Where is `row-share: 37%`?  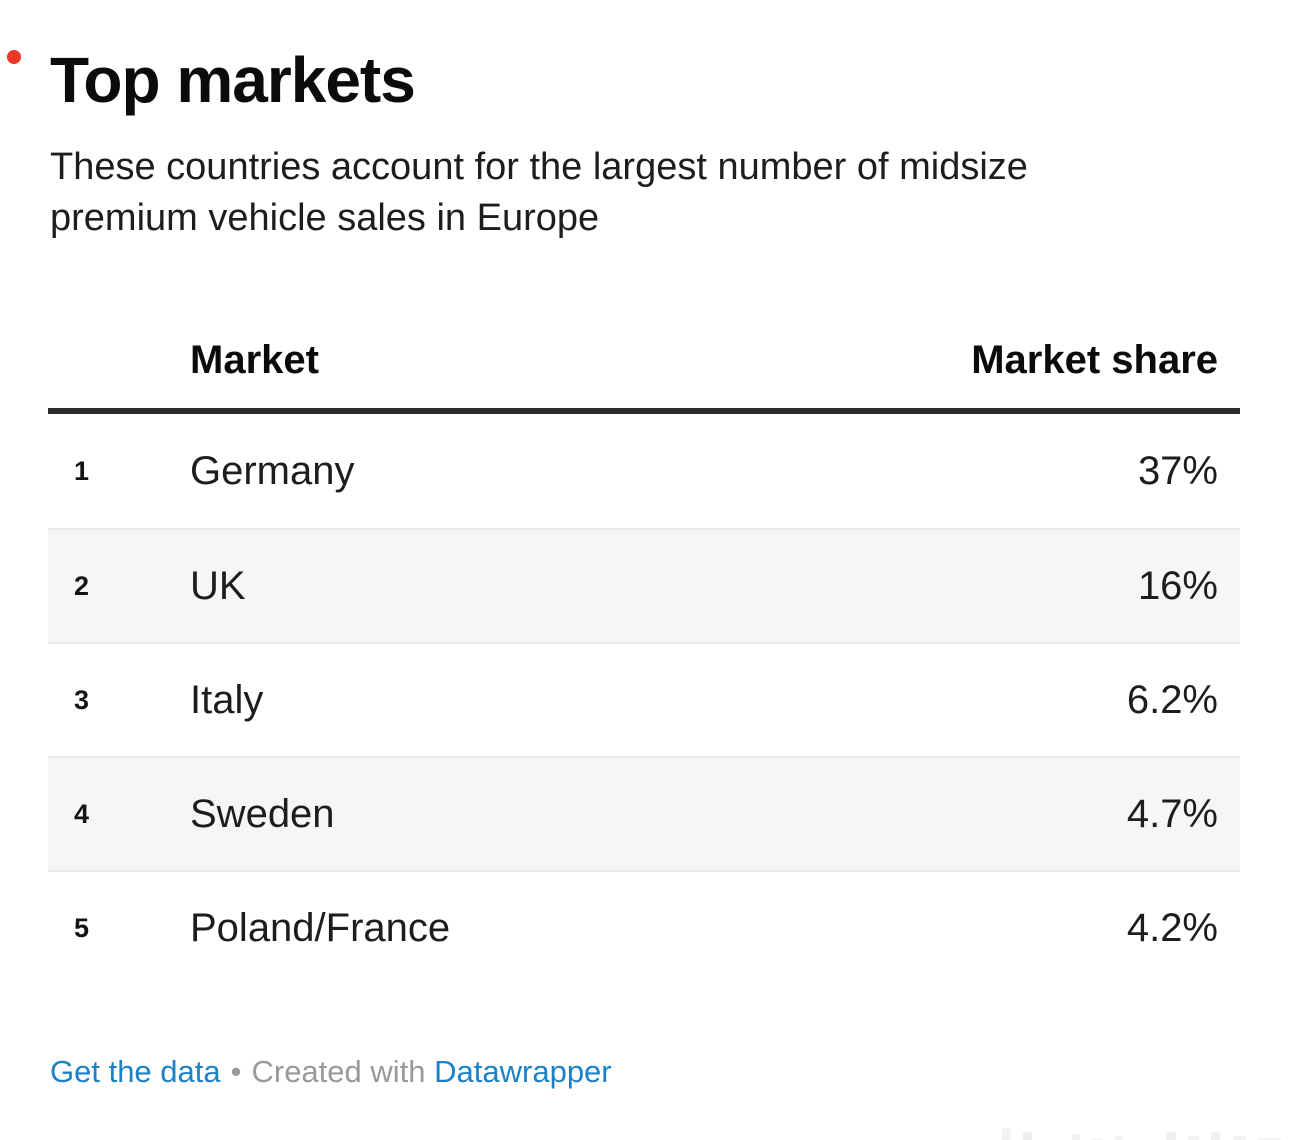
row-share: 37% is located at coordinates (1177, 470).